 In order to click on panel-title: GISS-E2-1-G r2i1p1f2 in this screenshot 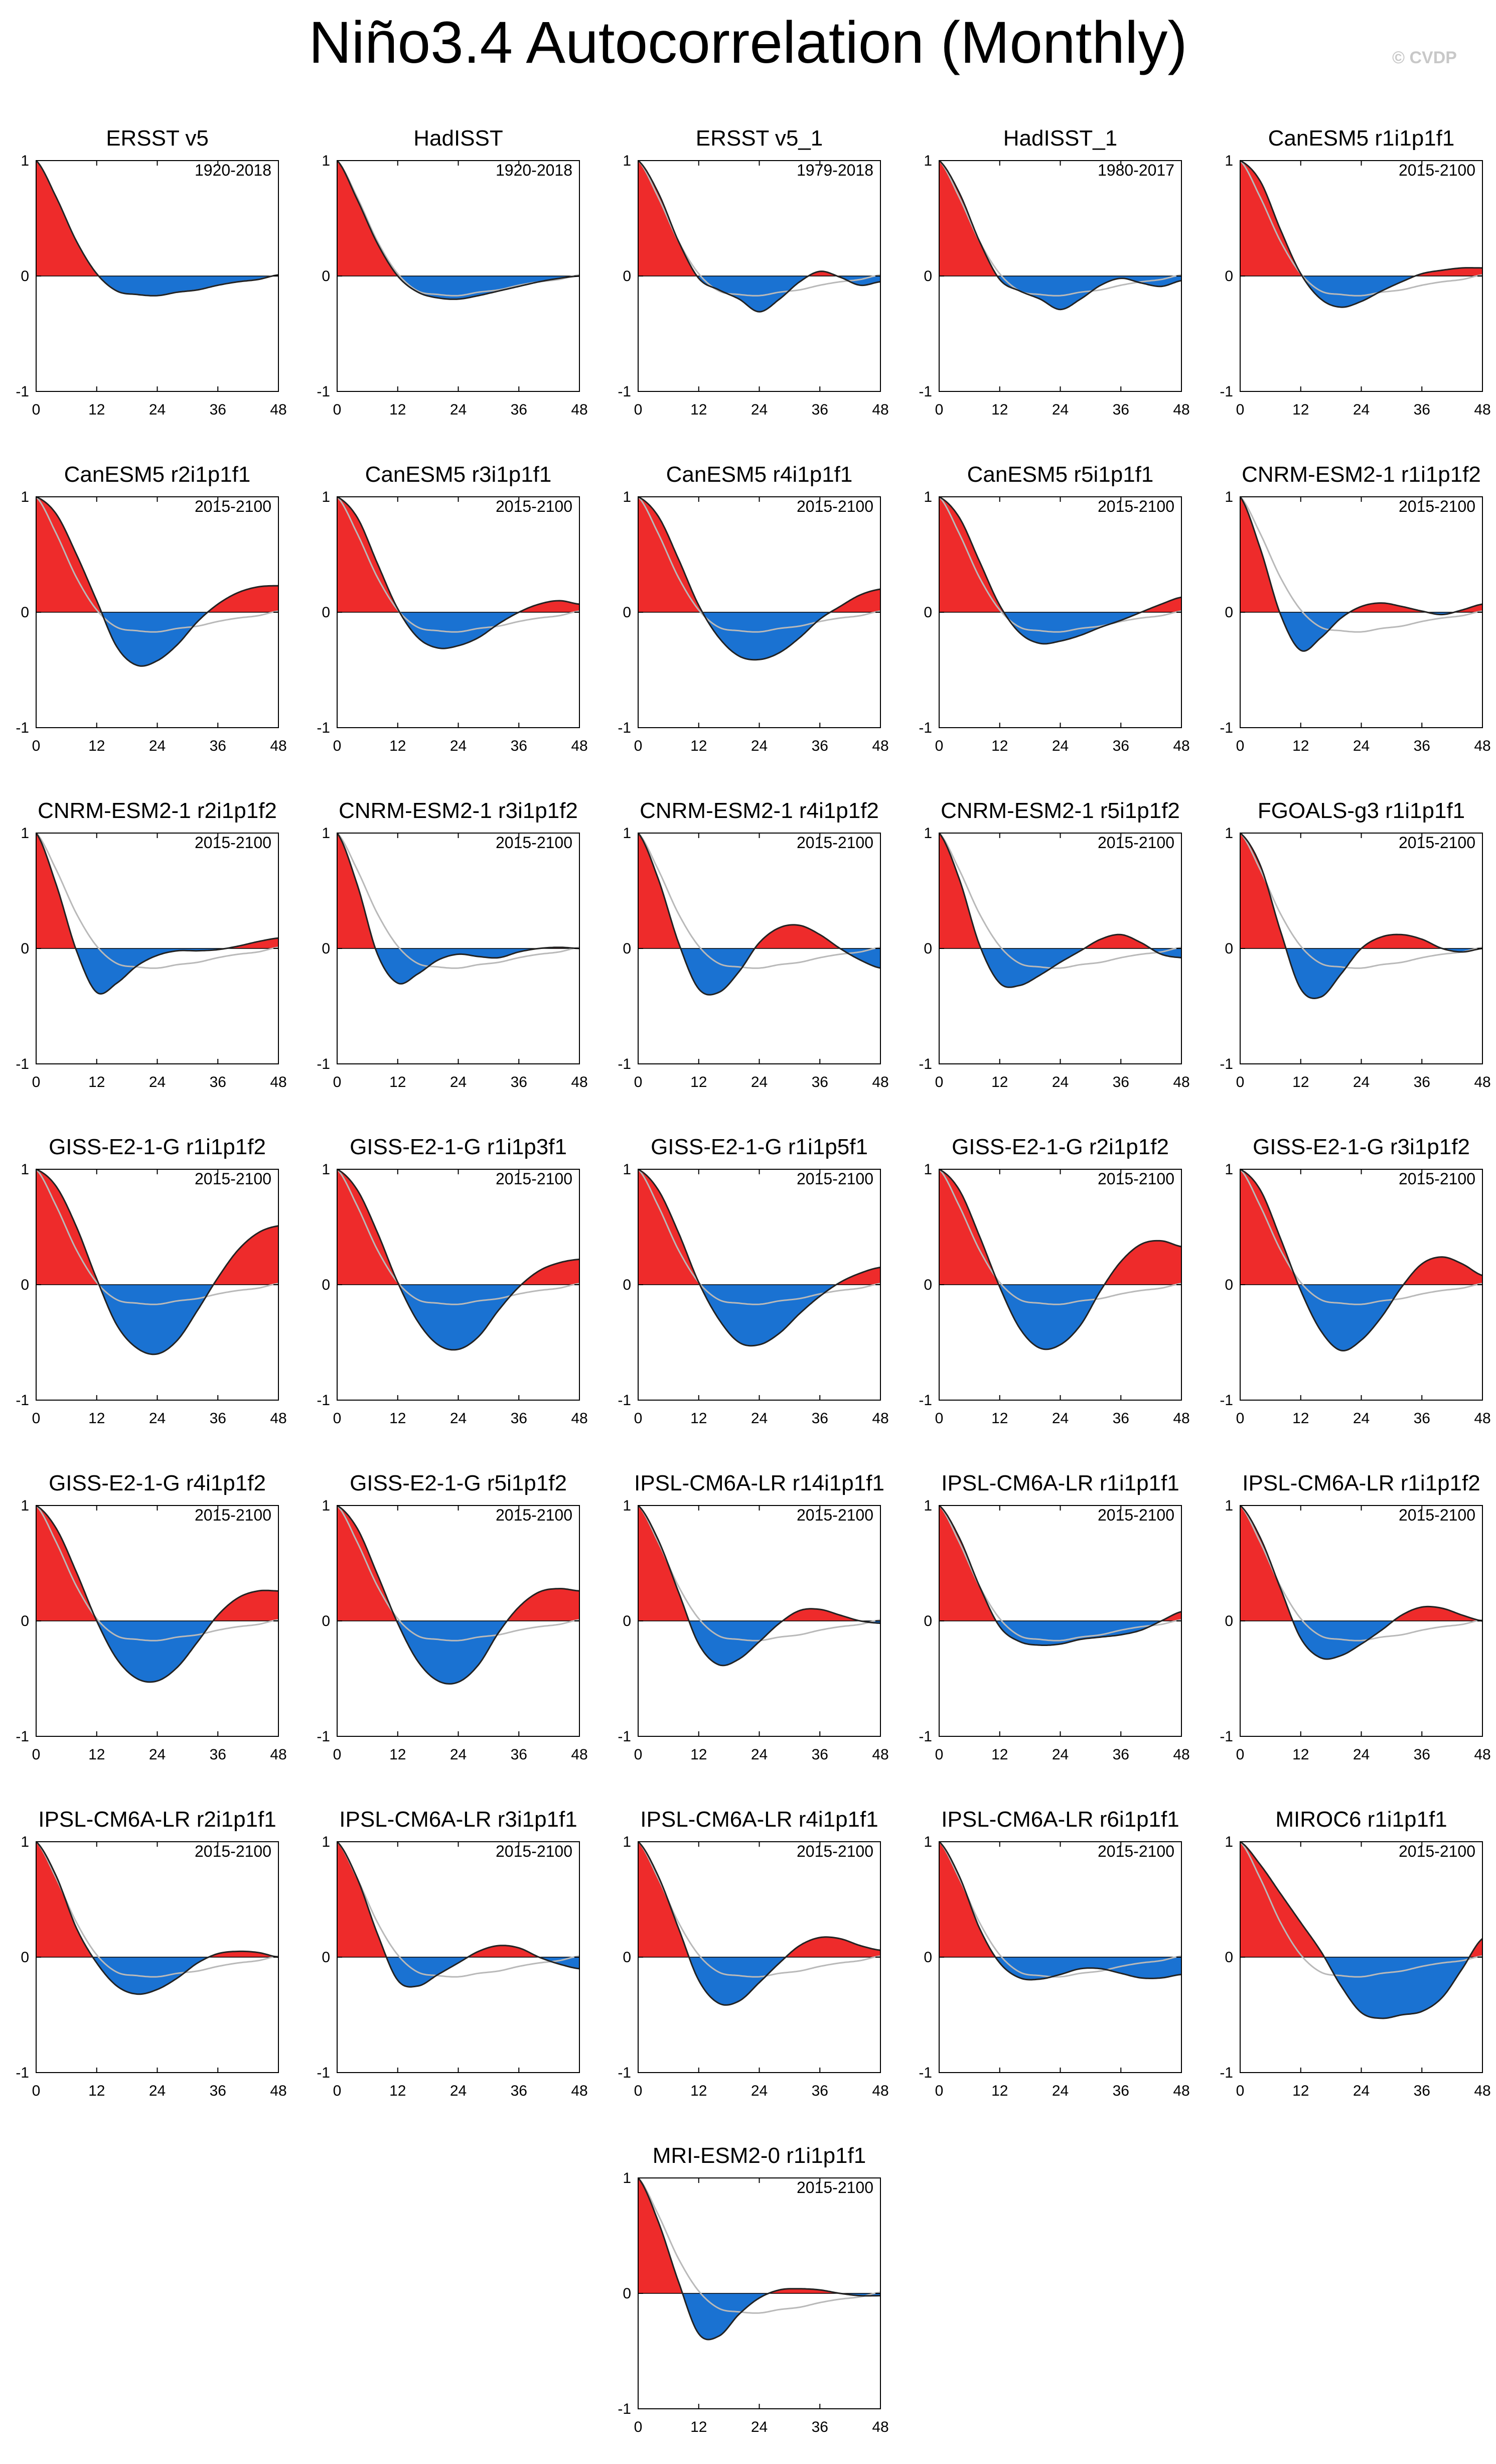, I will do `click(1060, 1147)`.